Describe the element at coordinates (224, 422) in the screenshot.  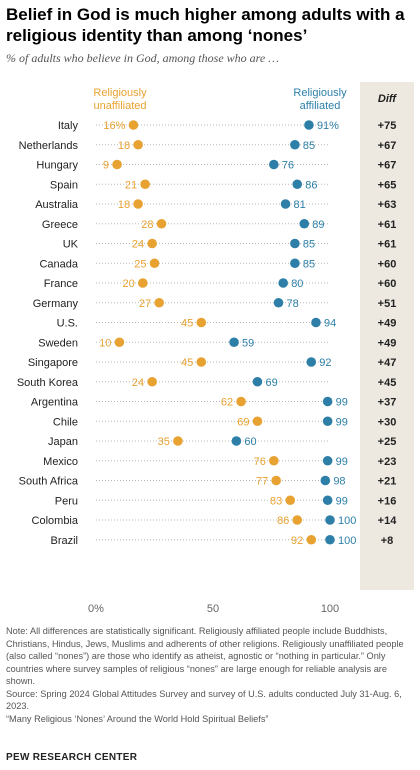
I see `row-chile: Chile 69 99 +30` at that location.